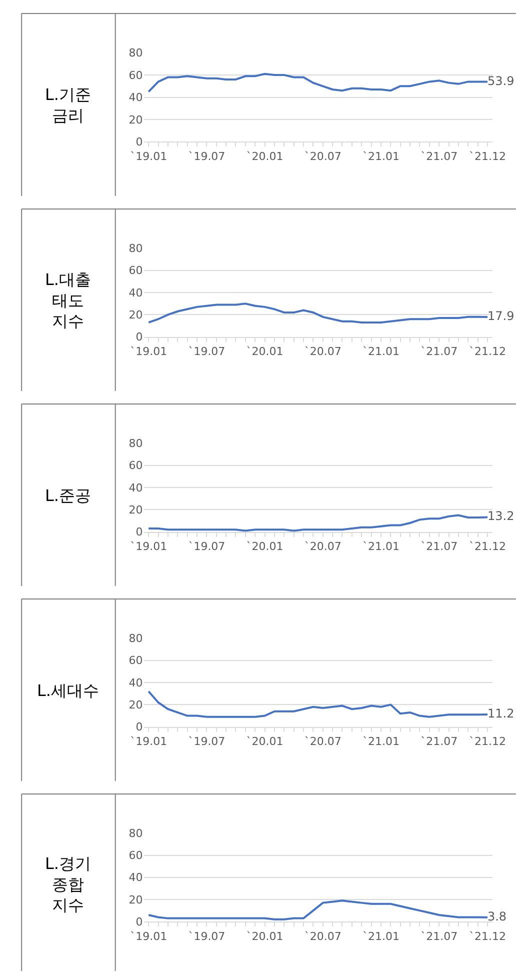 Image resolution: width=530 pixels, height=978 pixels. I want to click on data-label: 13.2, so click(500, 516).